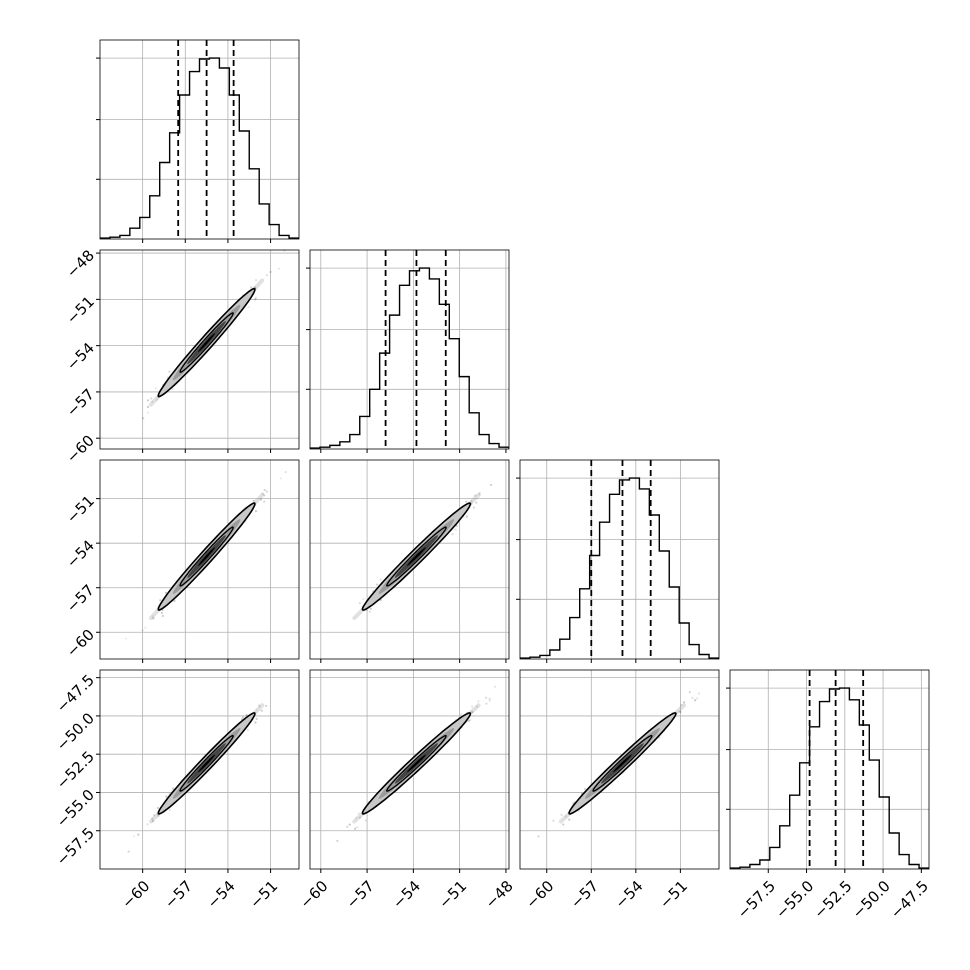 This screenshot has height=970, width=970. I want to click on panel-2-0: −51 −54 −57 −60, so click(181, 561).